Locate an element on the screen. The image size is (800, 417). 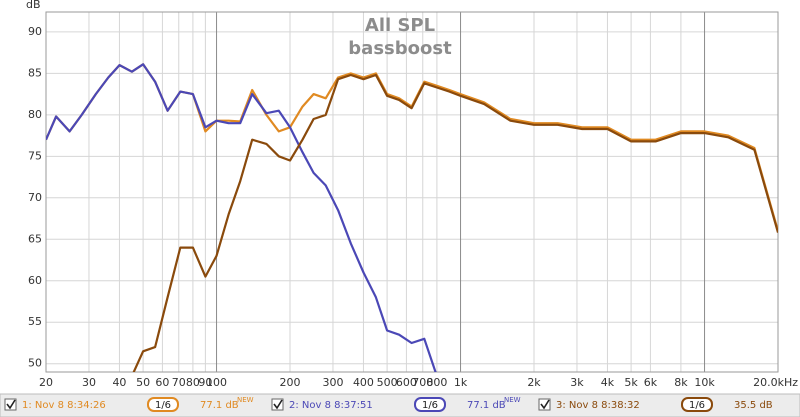
y-tick-label: 70 is located at coordinates (35, 197).